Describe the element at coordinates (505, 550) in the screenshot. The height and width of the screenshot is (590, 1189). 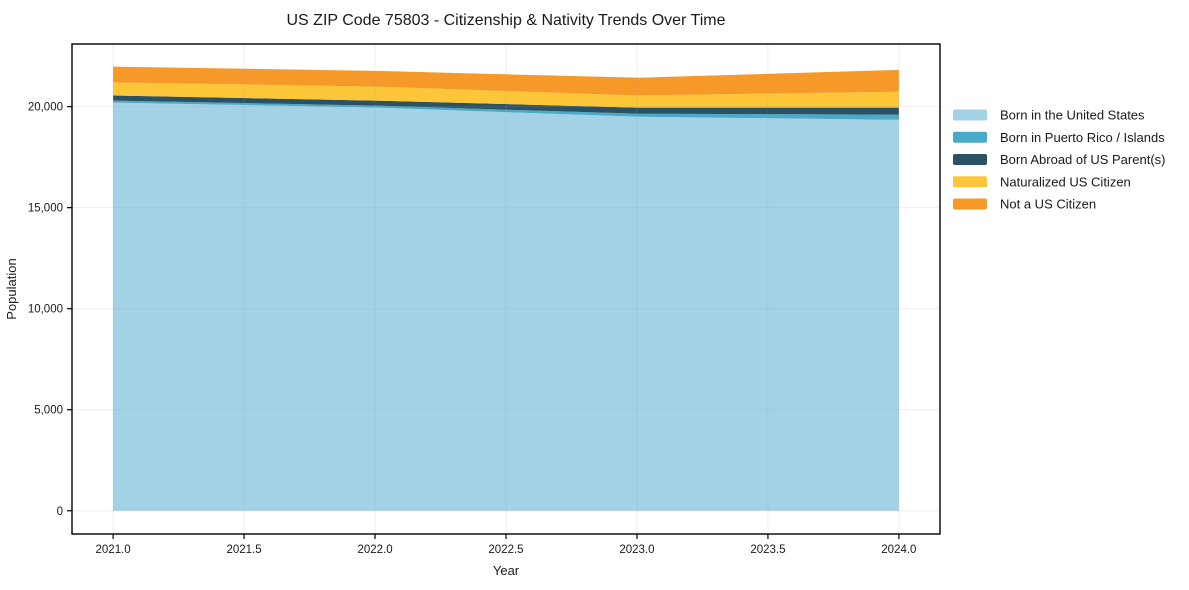
I see `x-tick-label: 2022.5` at that location.